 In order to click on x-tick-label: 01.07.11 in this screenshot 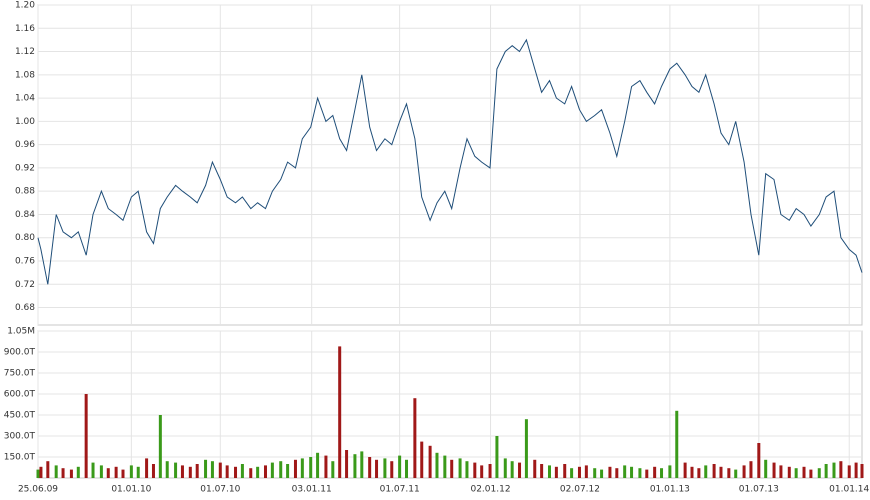, I will do `click(400, 490)`.